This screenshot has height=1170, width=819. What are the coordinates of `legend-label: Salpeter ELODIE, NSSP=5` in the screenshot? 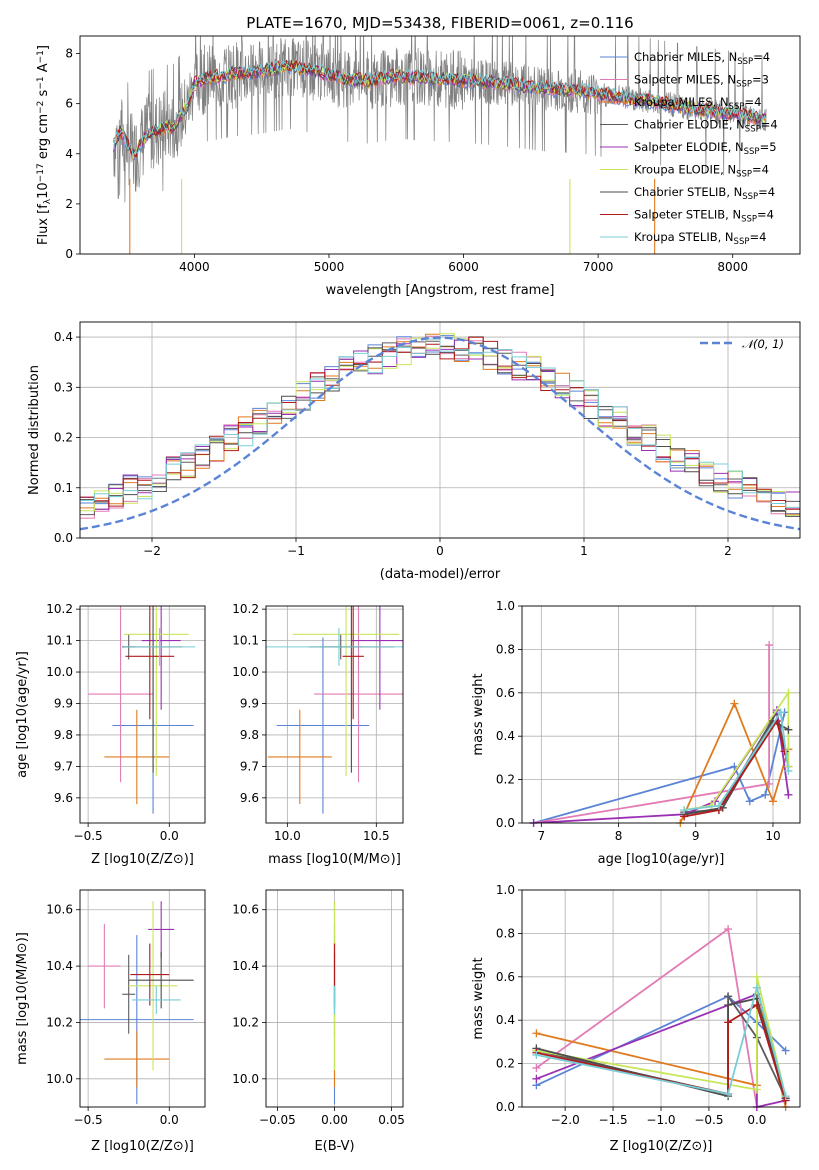 It's located at (705, 148).